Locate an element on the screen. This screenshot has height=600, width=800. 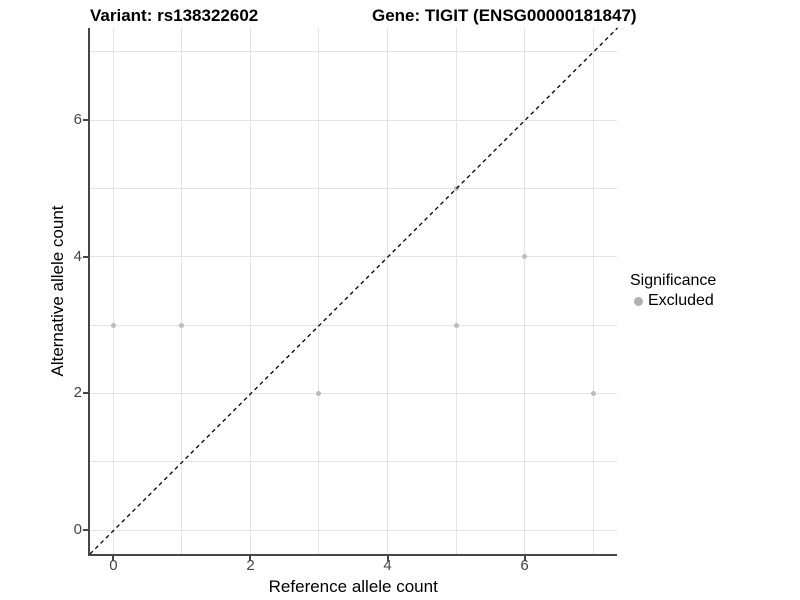
legend: Significance Excluded is located at coordinates (673, 291).